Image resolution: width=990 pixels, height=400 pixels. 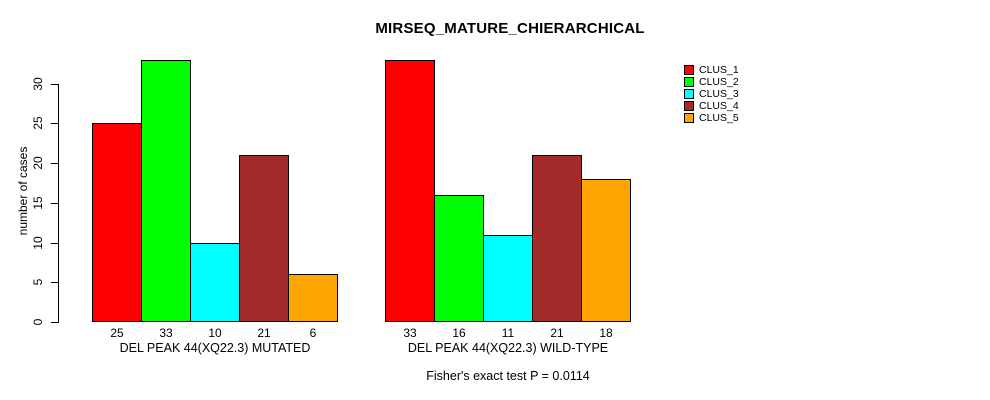 What do you see at coordinates (38, 322) in the screenshot?
I see `y-tick-label: 0` at bounding box center [38, 322].